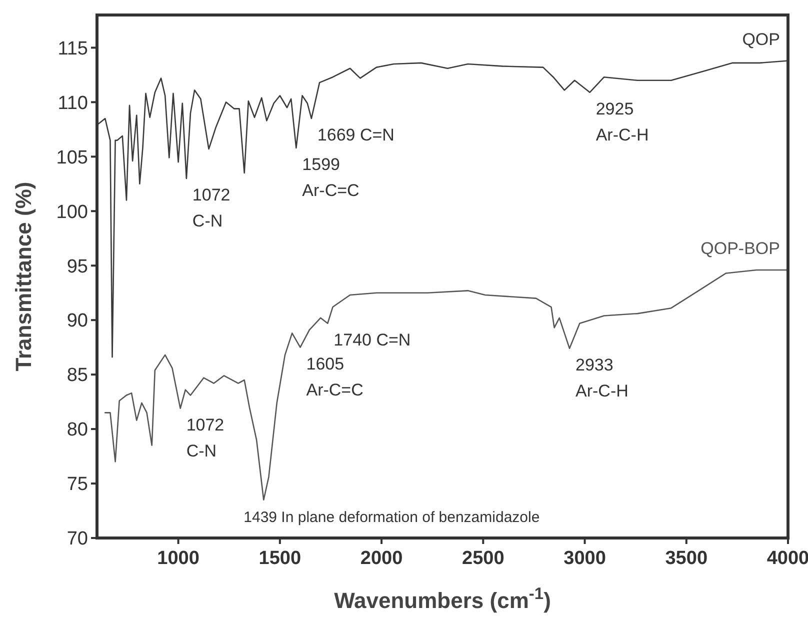 This screenshot has height=622, width=808. Describe the element at coordinates (355, 135) in the screenshot. I see `annotation: 1669 C=N` at that location.